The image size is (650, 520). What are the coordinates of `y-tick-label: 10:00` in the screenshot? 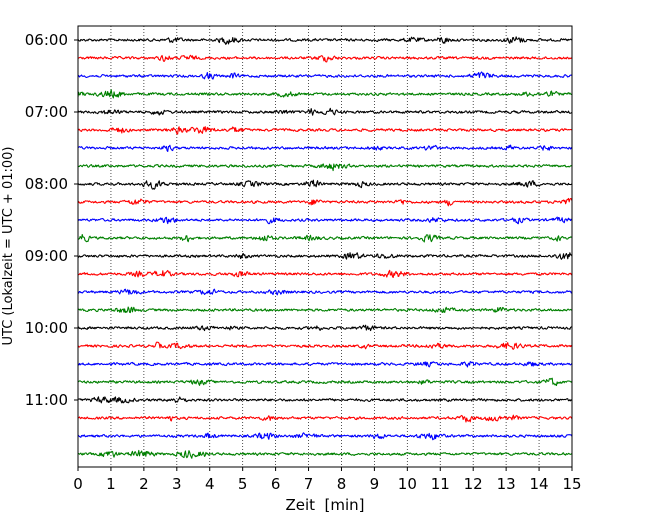 It's located at (46, 328).